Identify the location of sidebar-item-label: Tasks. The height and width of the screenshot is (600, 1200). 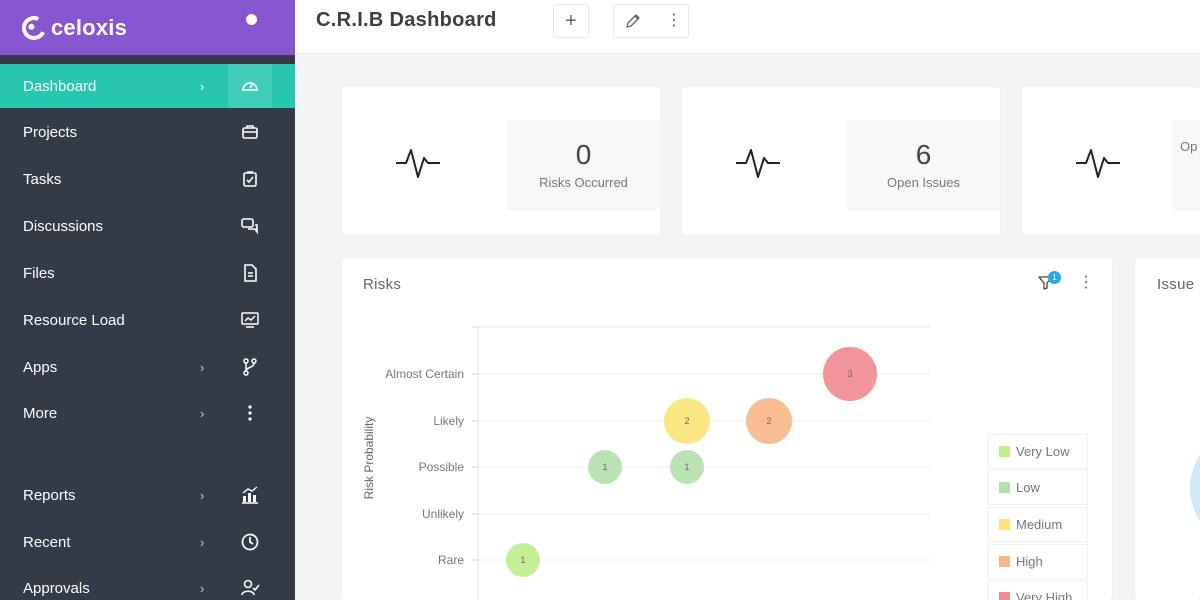
(42, 179).